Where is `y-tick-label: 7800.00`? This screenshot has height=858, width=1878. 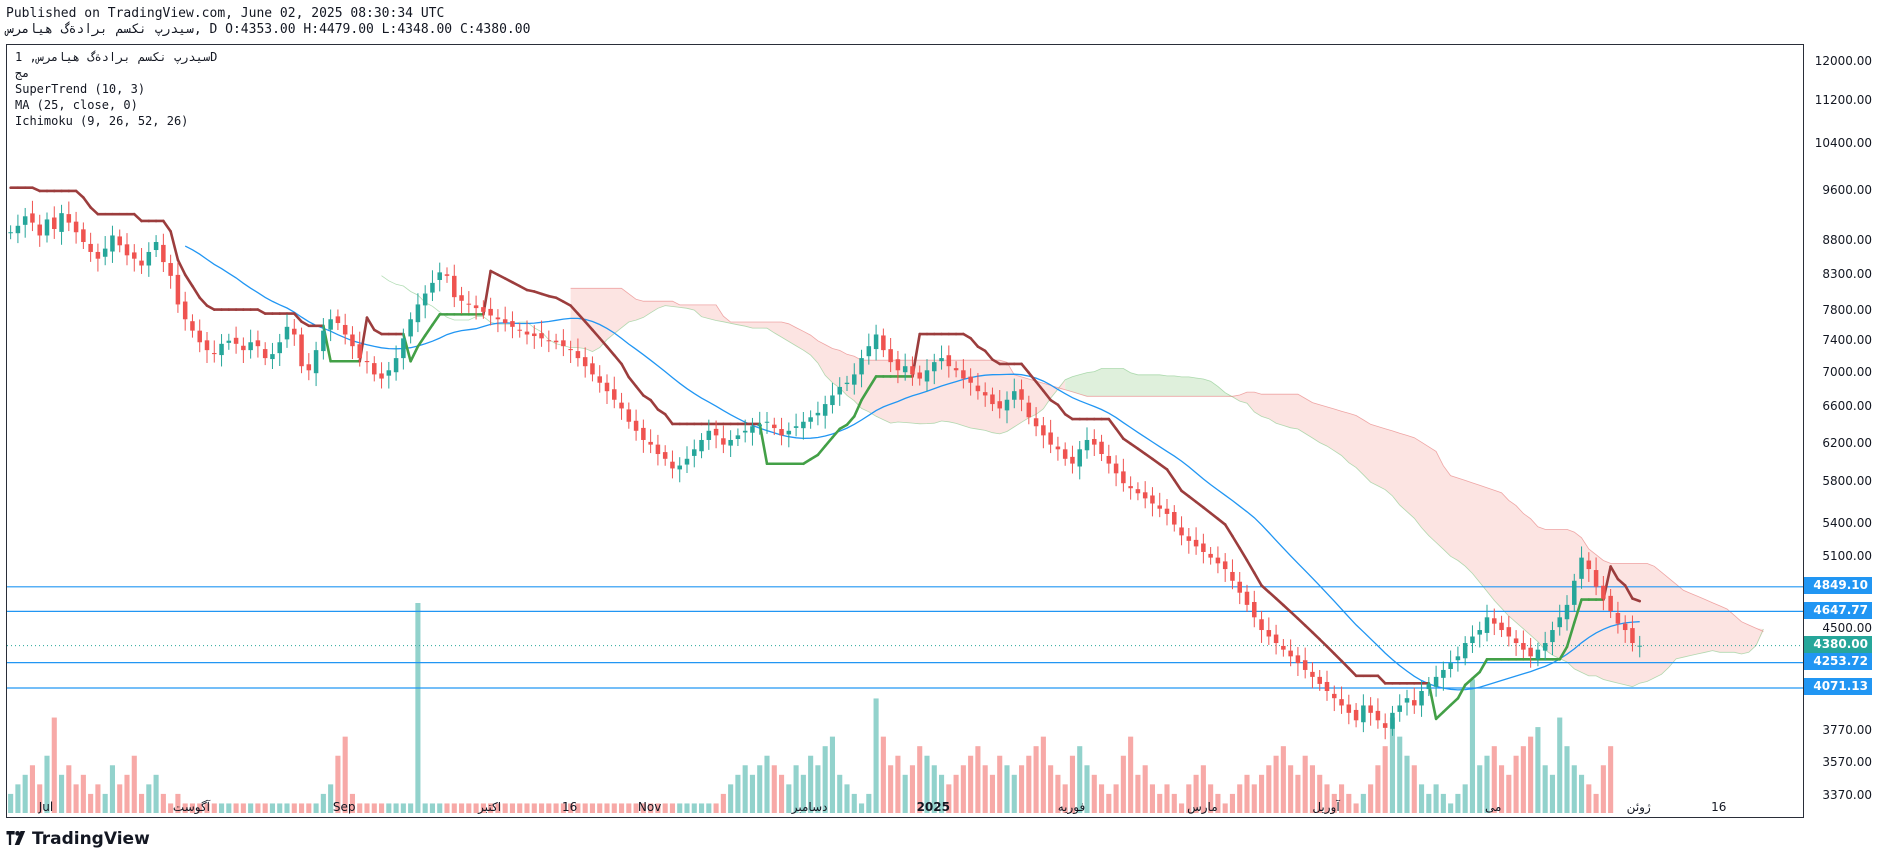
y-tick-label: 7800.00 is located at coordinates (1847, 309).